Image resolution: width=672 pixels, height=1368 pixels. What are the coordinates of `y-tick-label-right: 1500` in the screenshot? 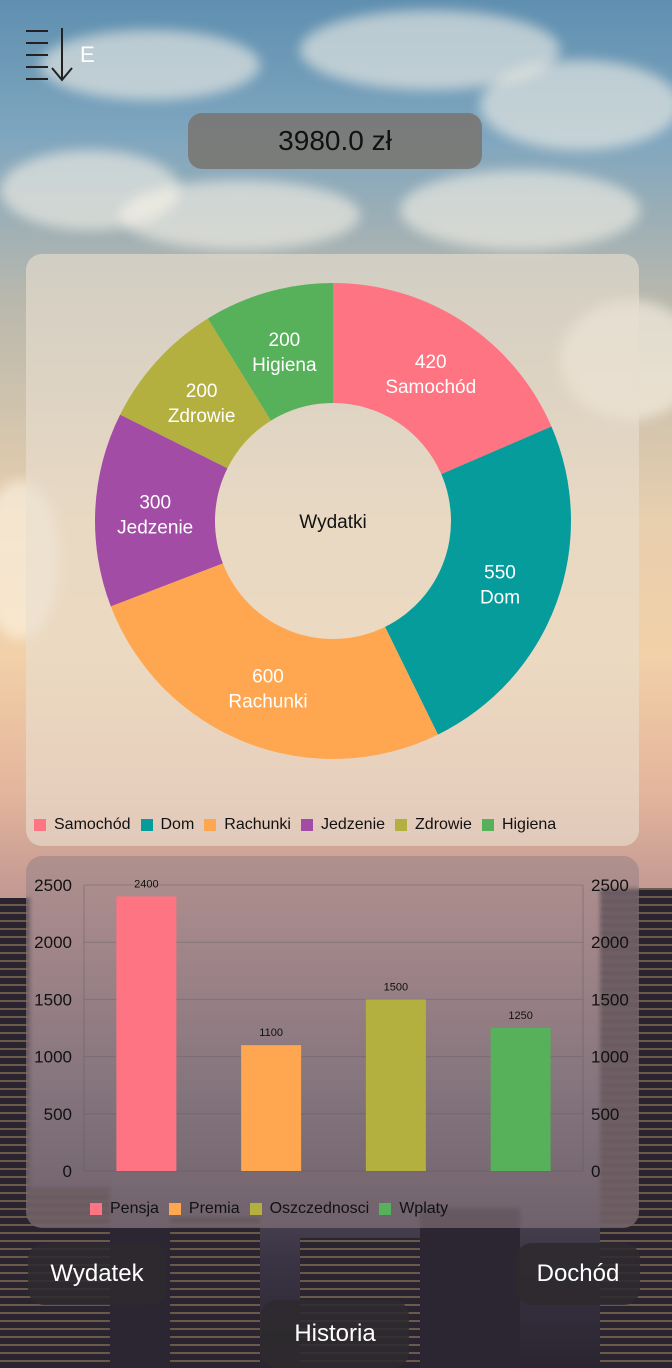 It's located at (610, 999).